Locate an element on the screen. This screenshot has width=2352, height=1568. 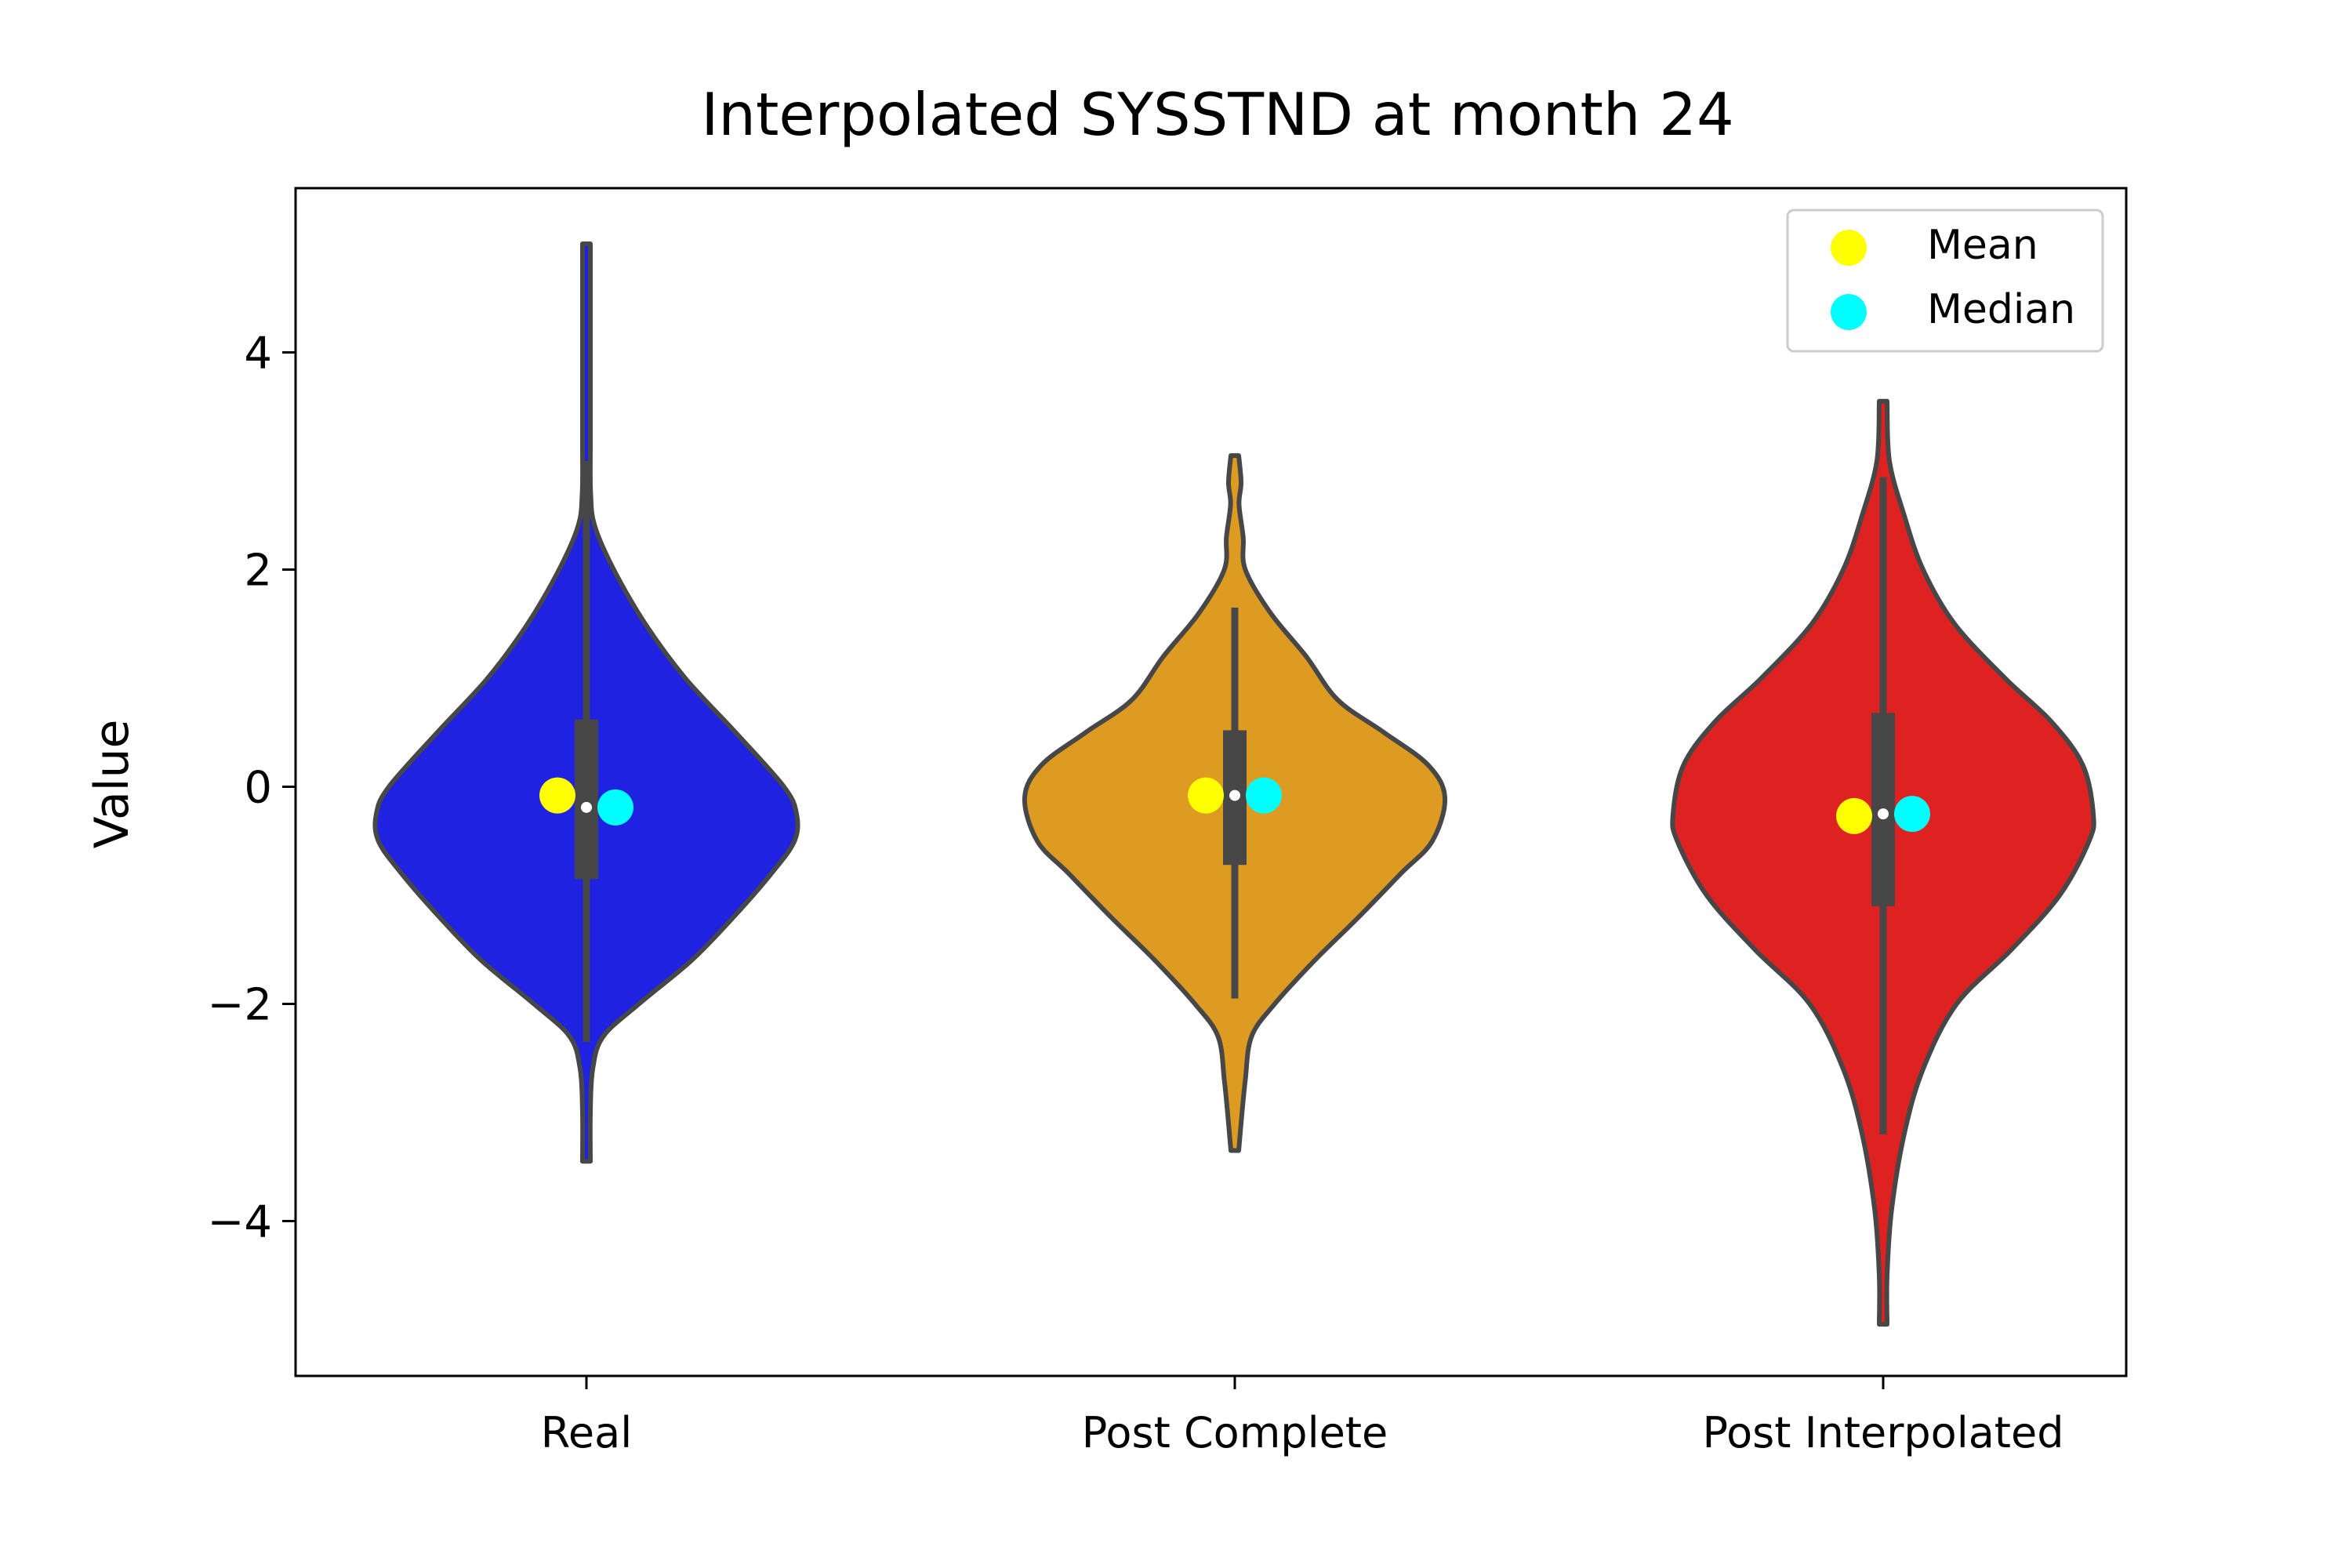
chart-title: Interpolated SYSSTND at month 24 is located at coordinates (1217, 114).